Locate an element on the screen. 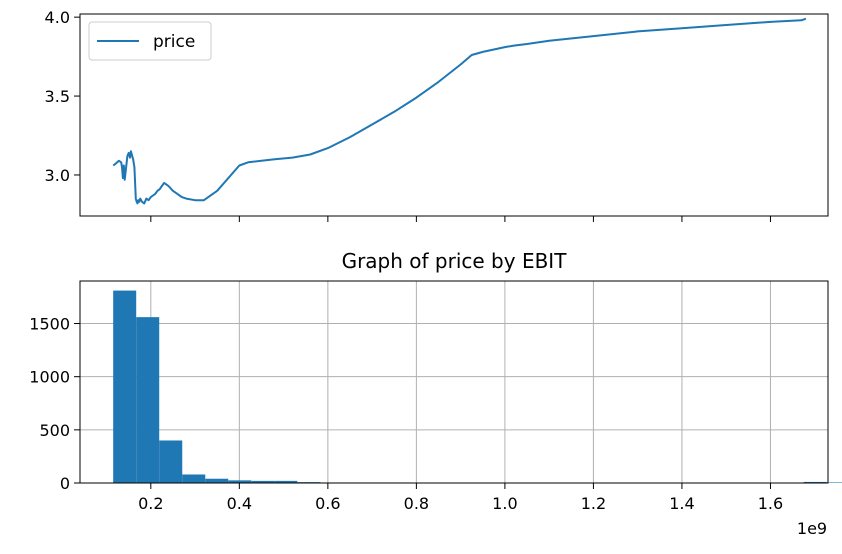 The image size is (842, 554). line-chart-y-tick-label: 3.0 is located at coordinates (57, 175).